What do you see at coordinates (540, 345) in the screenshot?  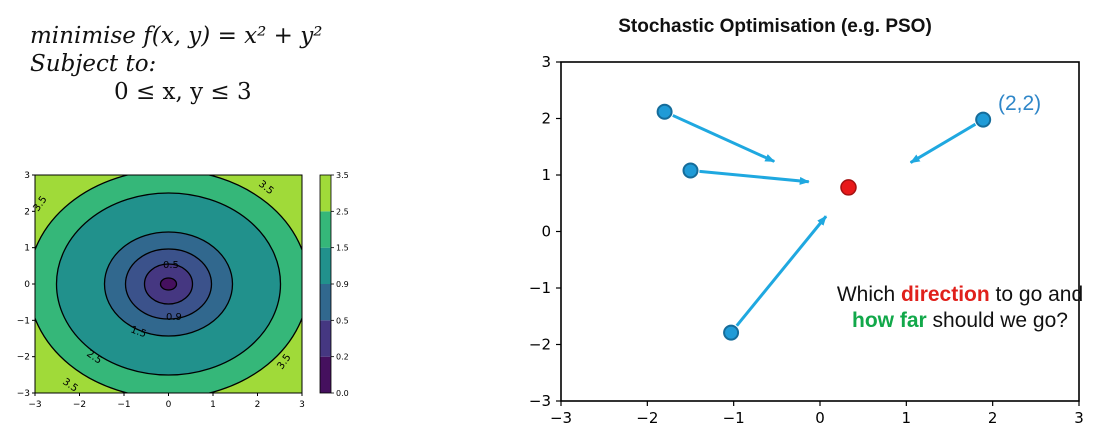 I see `pso-y-tick-label: −2` at bounding box center [540, 345].